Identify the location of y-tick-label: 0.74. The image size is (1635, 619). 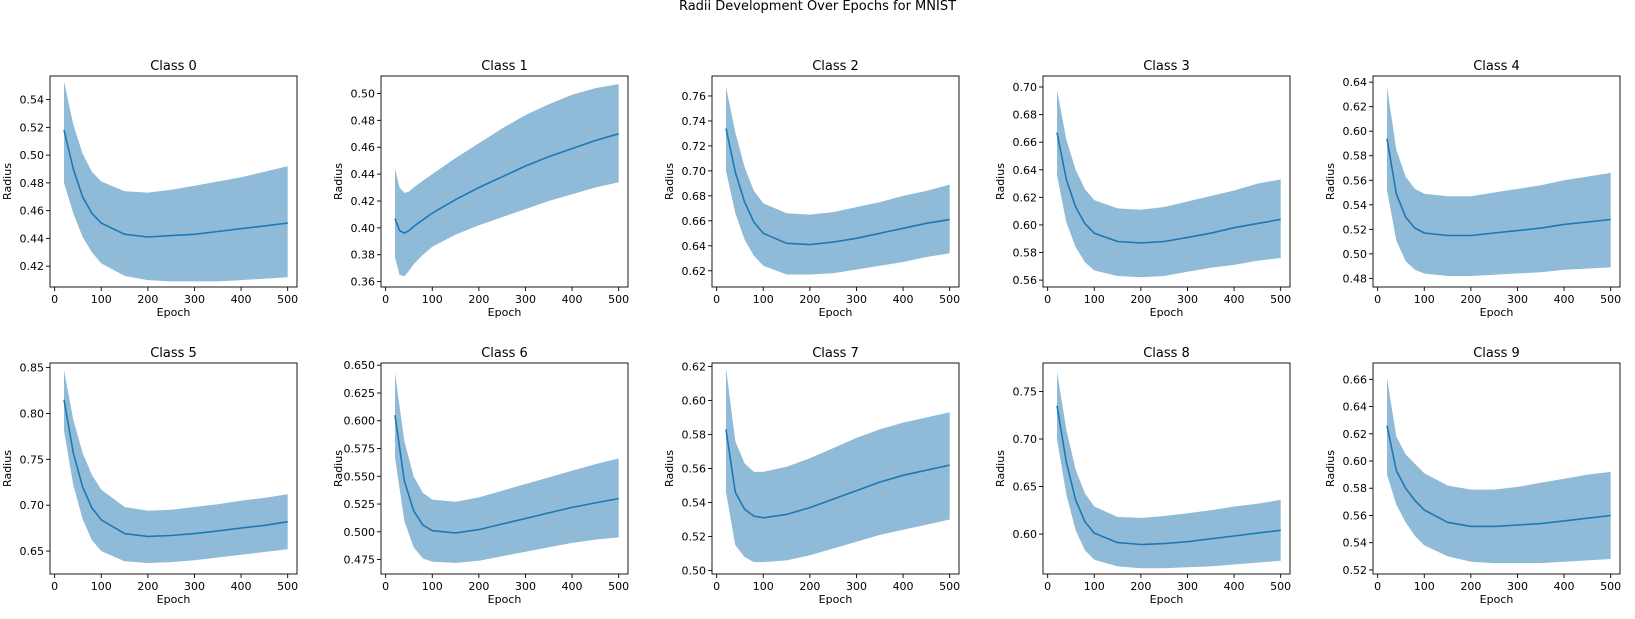
(694, 121).